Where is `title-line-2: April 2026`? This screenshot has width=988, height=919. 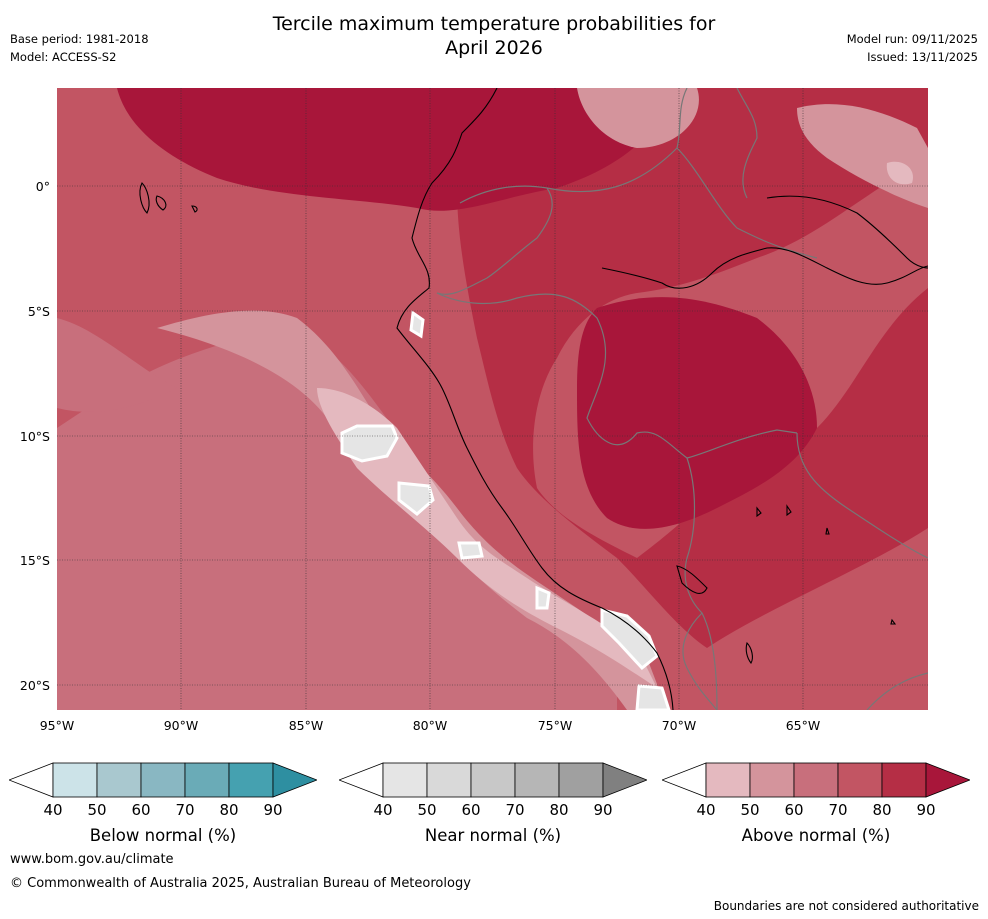
title-line-2: April 2026 is located at coordinates (494, 48).